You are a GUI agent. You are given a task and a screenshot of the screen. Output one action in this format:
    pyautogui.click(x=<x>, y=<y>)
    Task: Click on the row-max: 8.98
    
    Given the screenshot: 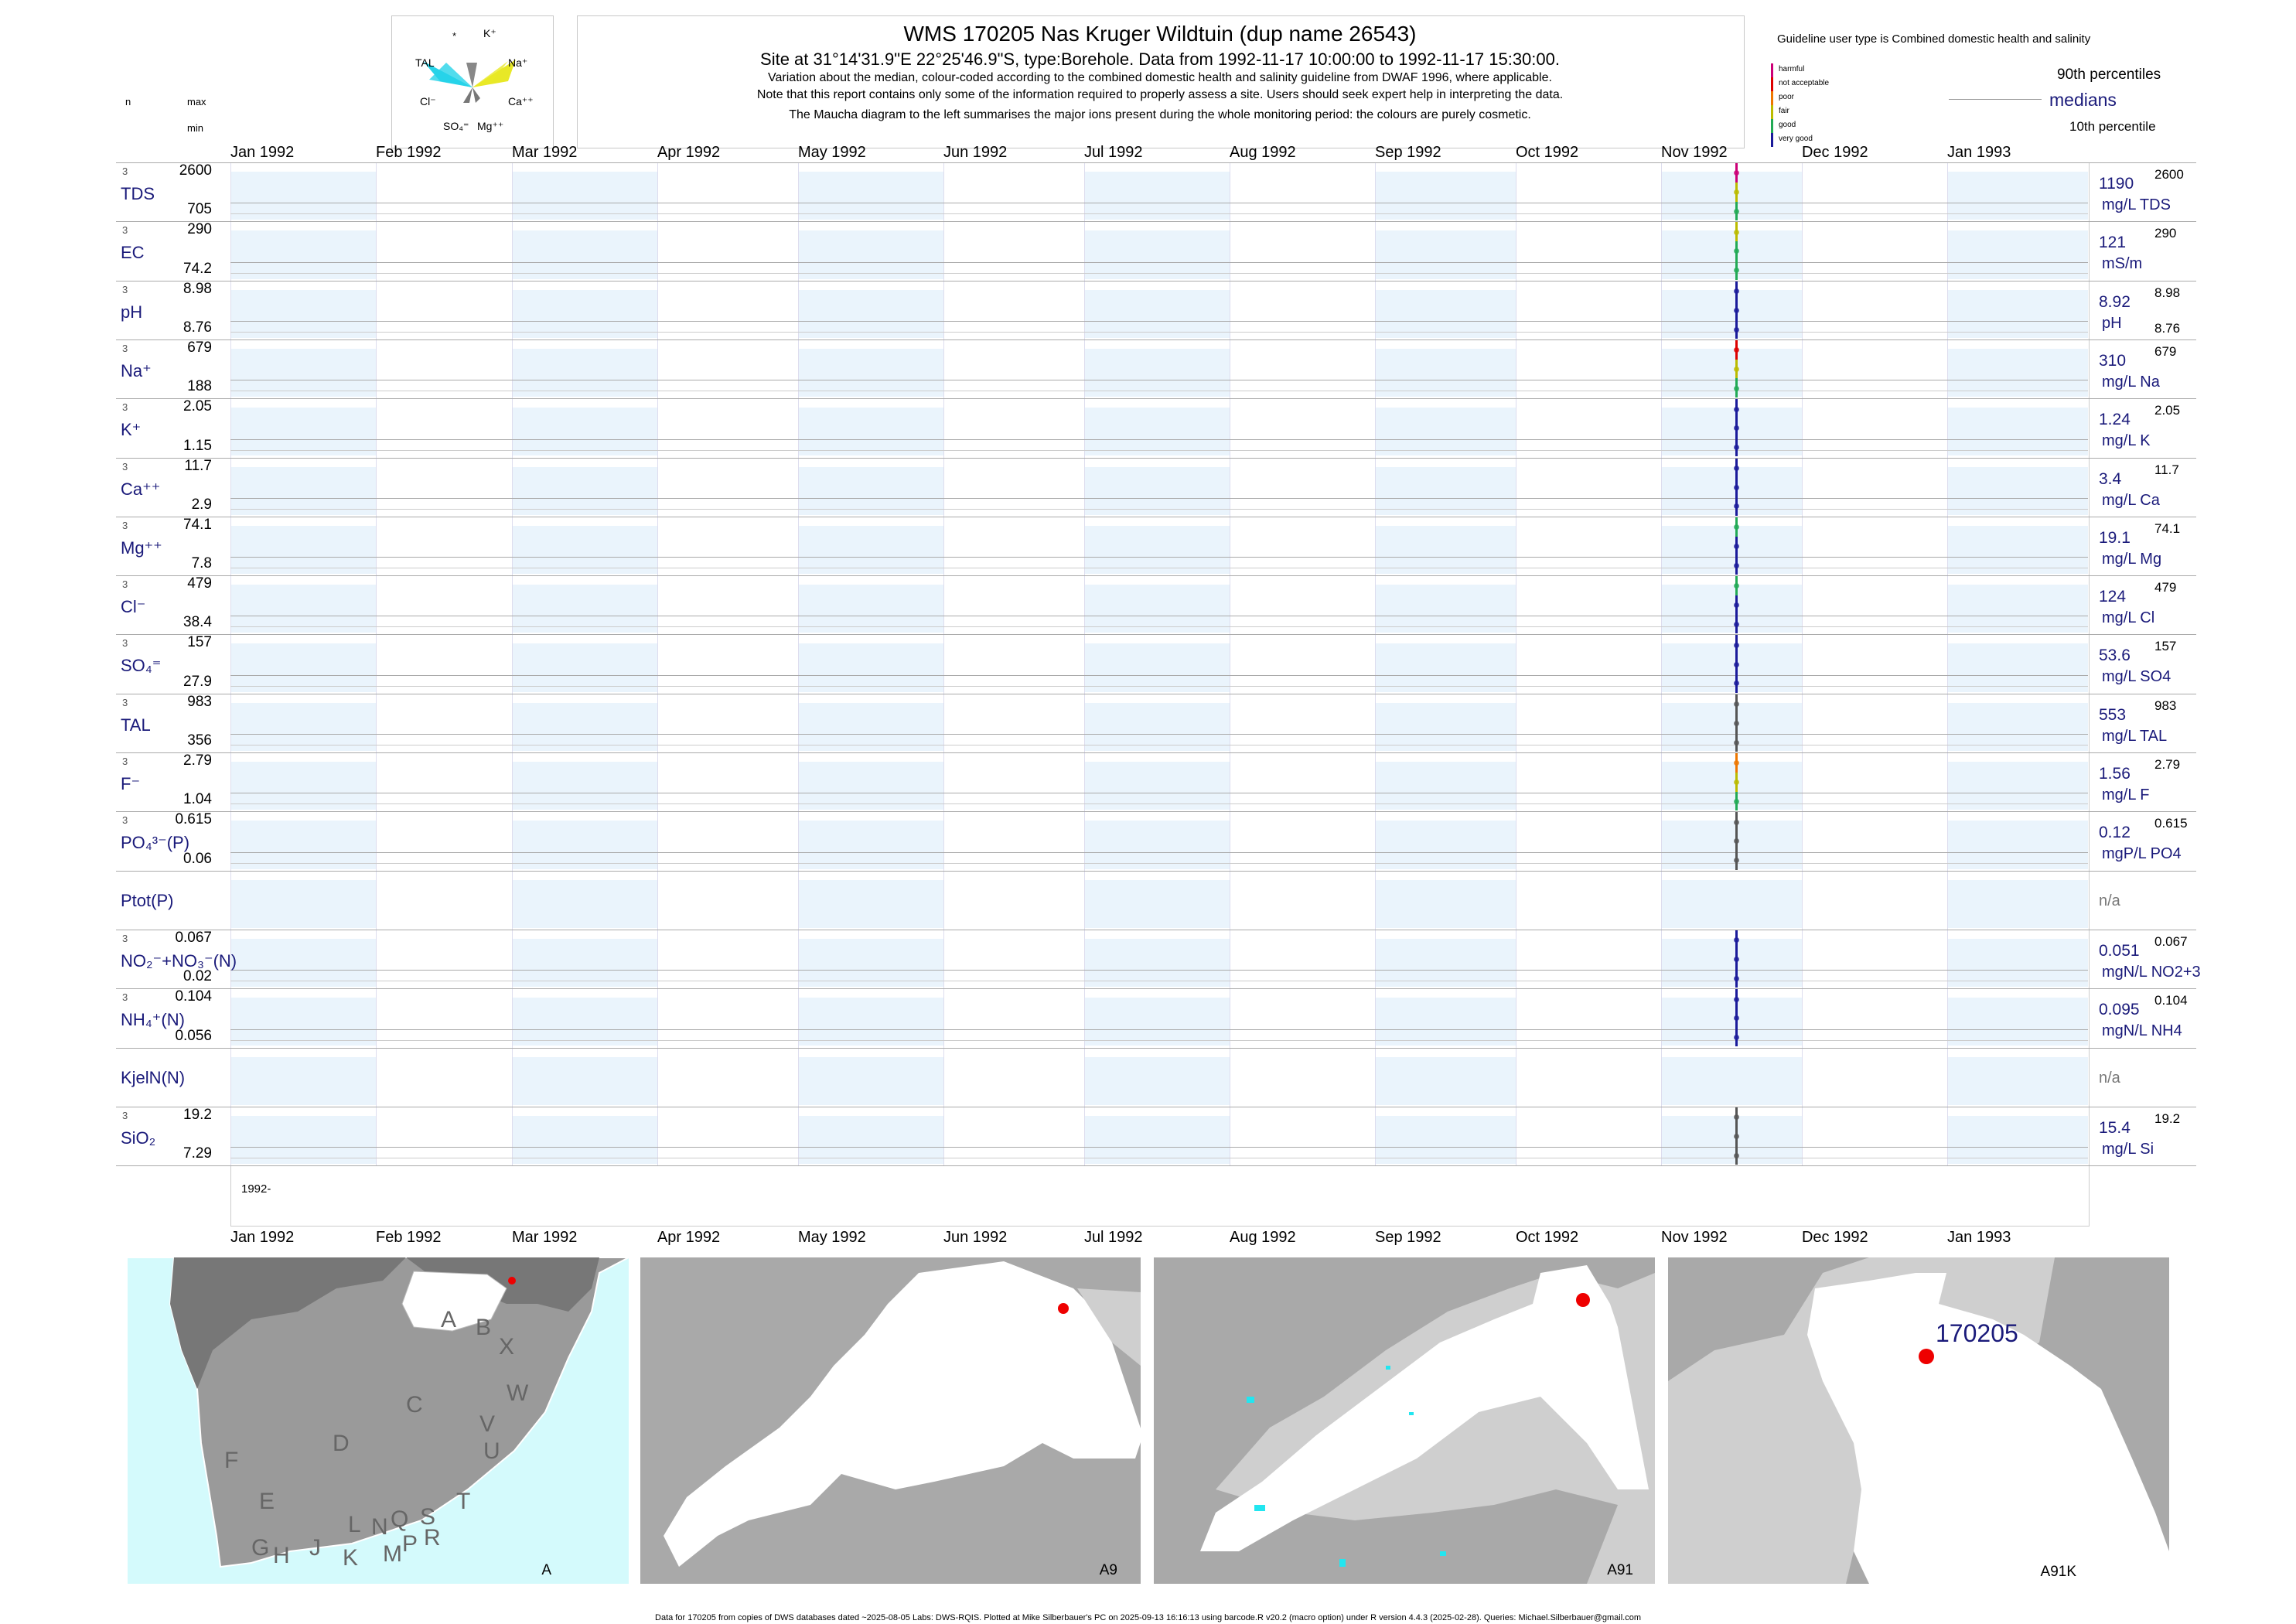 What is the action you would take?
    pyautogui.click(x=197, y=288)
    